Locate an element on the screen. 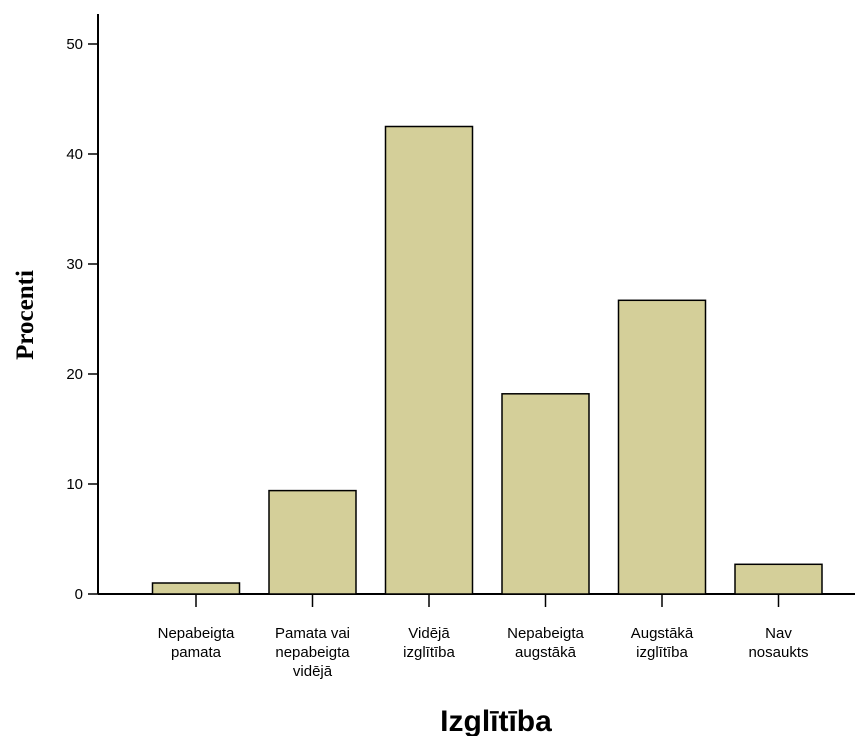  y-tick-label-4: 40 is located at coordinates (74, 154).